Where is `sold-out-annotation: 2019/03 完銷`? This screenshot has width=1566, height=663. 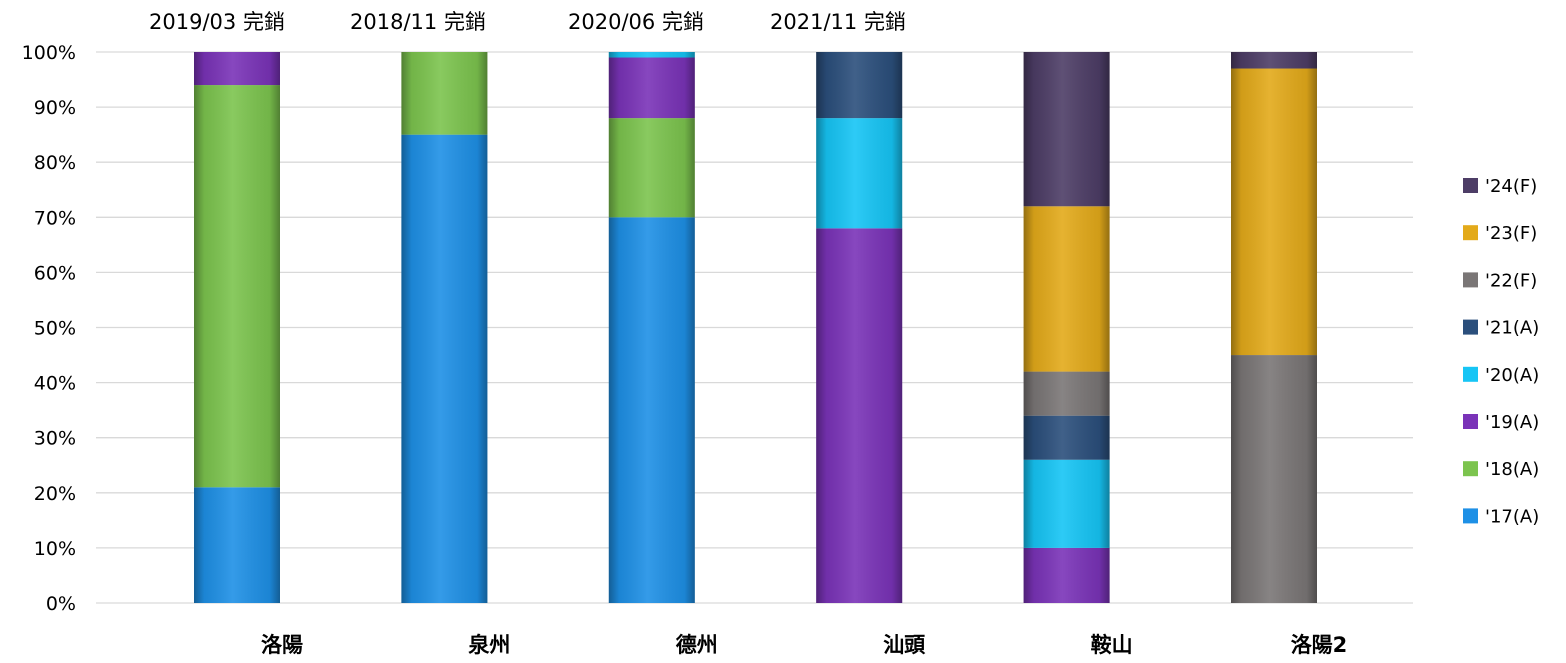 sold-out-annotation: 2019/03 完銷 is located at coordinates (217, 22).